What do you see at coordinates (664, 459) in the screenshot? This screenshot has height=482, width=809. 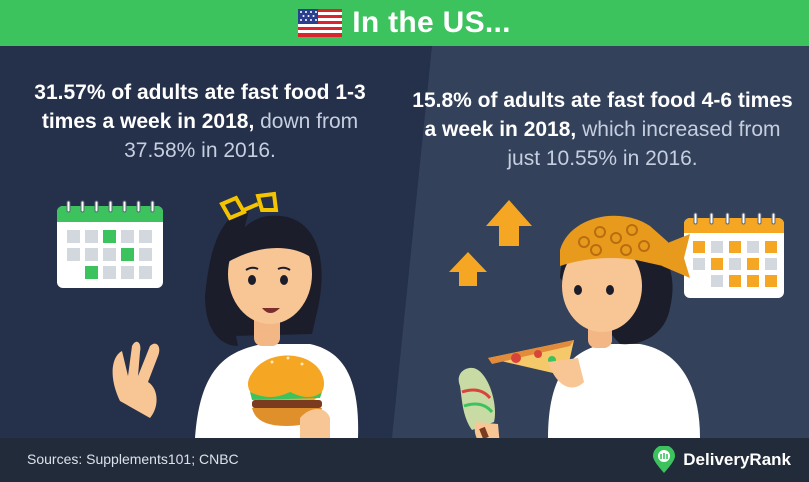 I see `delivery-rank-logo-icon` at bounding box center [664, 459].